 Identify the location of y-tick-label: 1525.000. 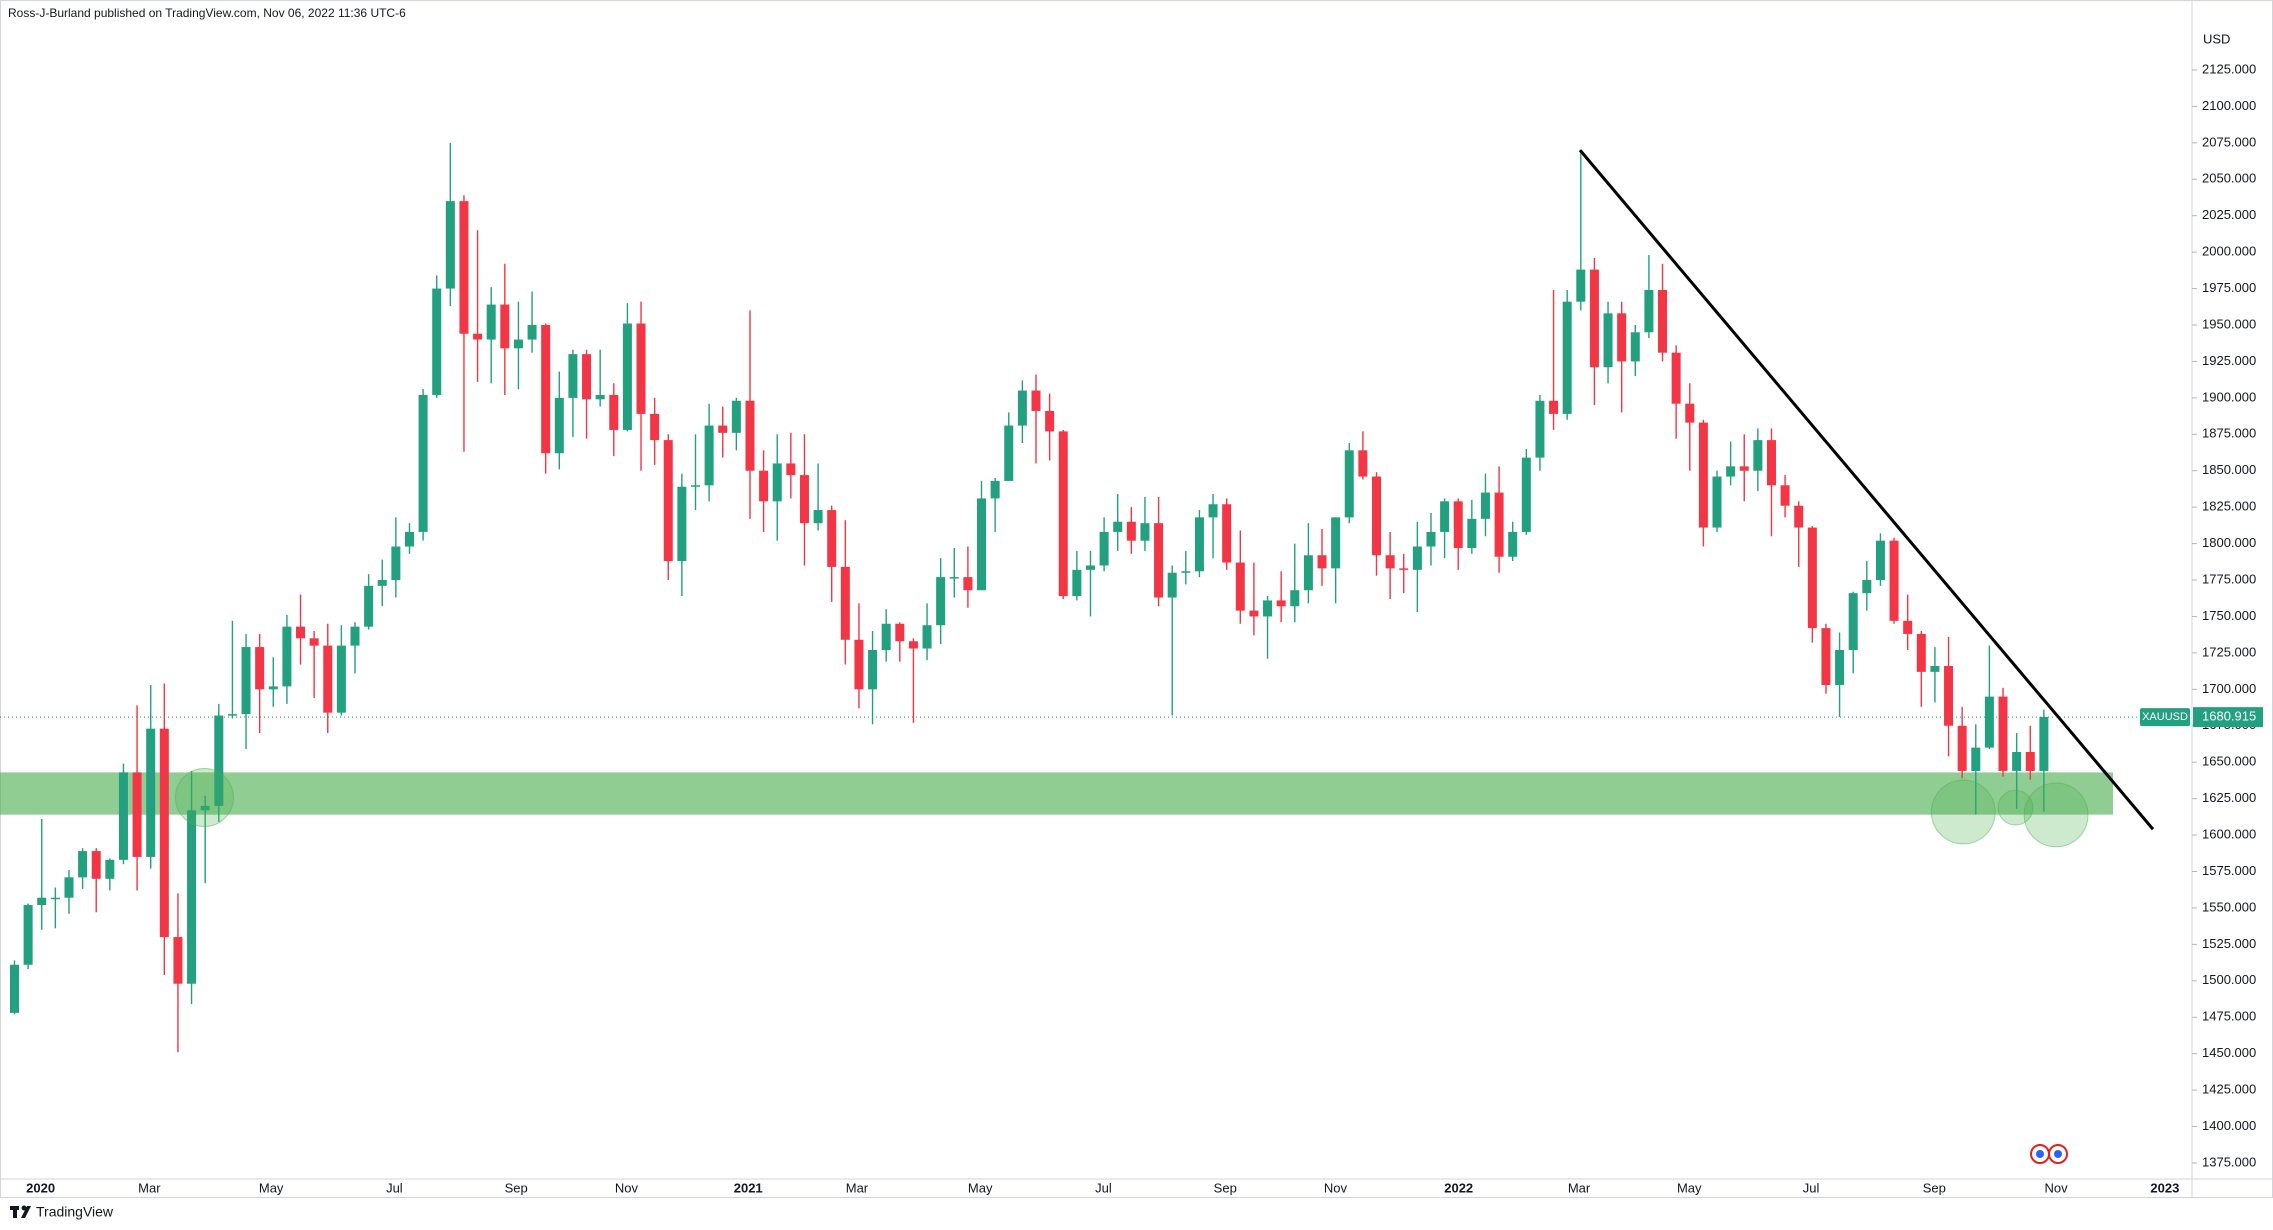
(2229, 943).